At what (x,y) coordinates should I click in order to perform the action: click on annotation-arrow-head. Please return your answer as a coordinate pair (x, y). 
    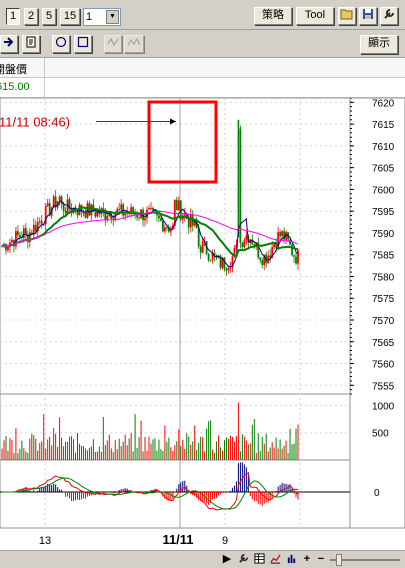
    Looking at the image, I should click on (173, 121).